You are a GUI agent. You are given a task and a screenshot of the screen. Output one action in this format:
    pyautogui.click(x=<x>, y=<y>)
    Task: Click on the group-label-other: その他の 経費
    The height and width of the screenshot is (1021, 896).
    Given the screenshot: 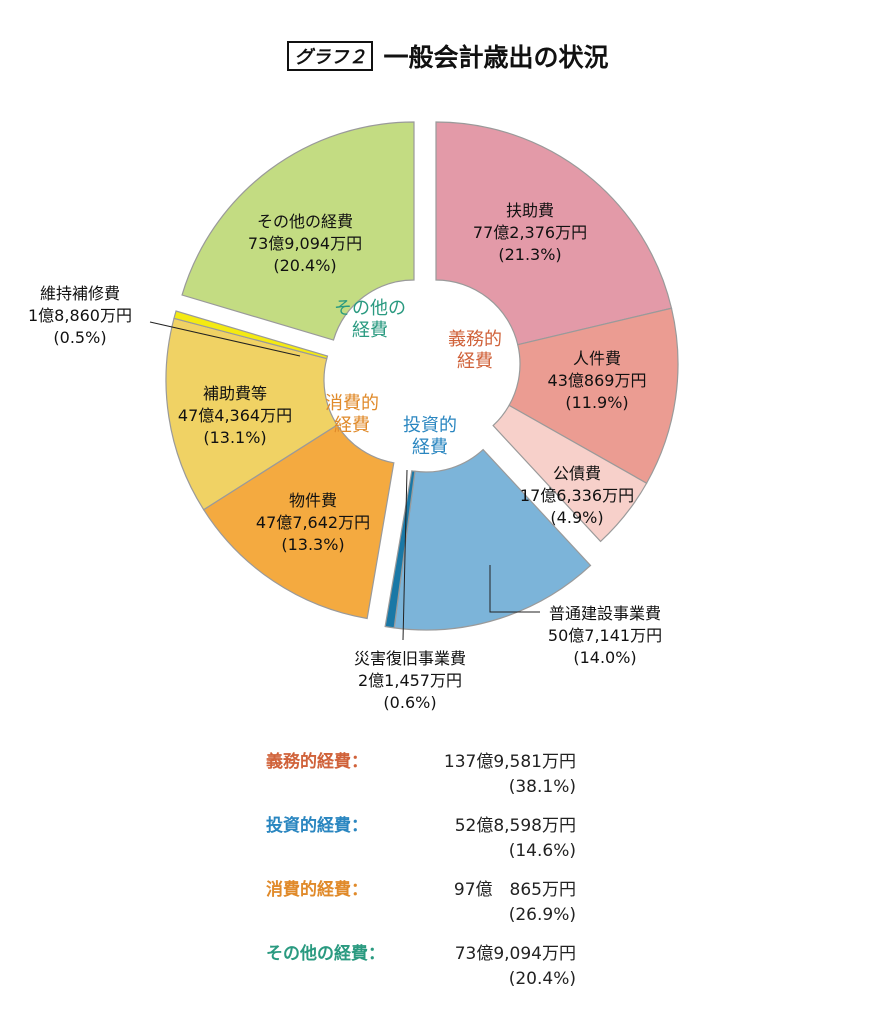 What is the action you would take?
    pyautogui.click(x=370, y=319)
    